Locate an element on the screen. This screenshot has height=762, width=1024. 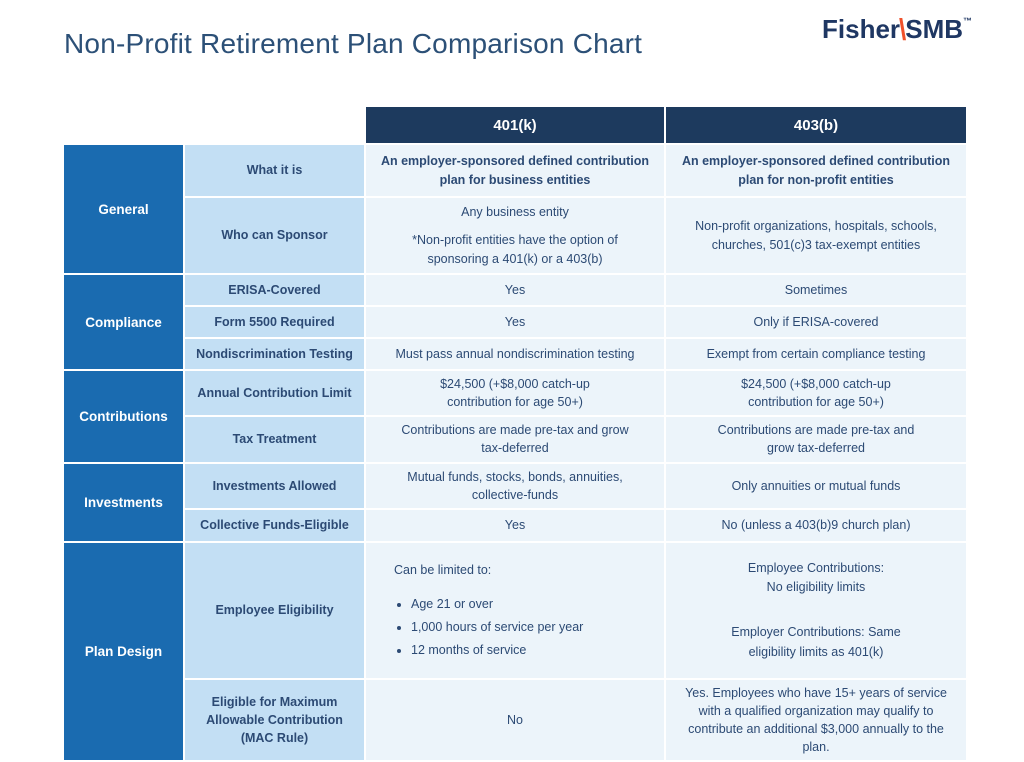
row-label-tax-treatment: Tax Treatment is located at coordinates (274, 439).